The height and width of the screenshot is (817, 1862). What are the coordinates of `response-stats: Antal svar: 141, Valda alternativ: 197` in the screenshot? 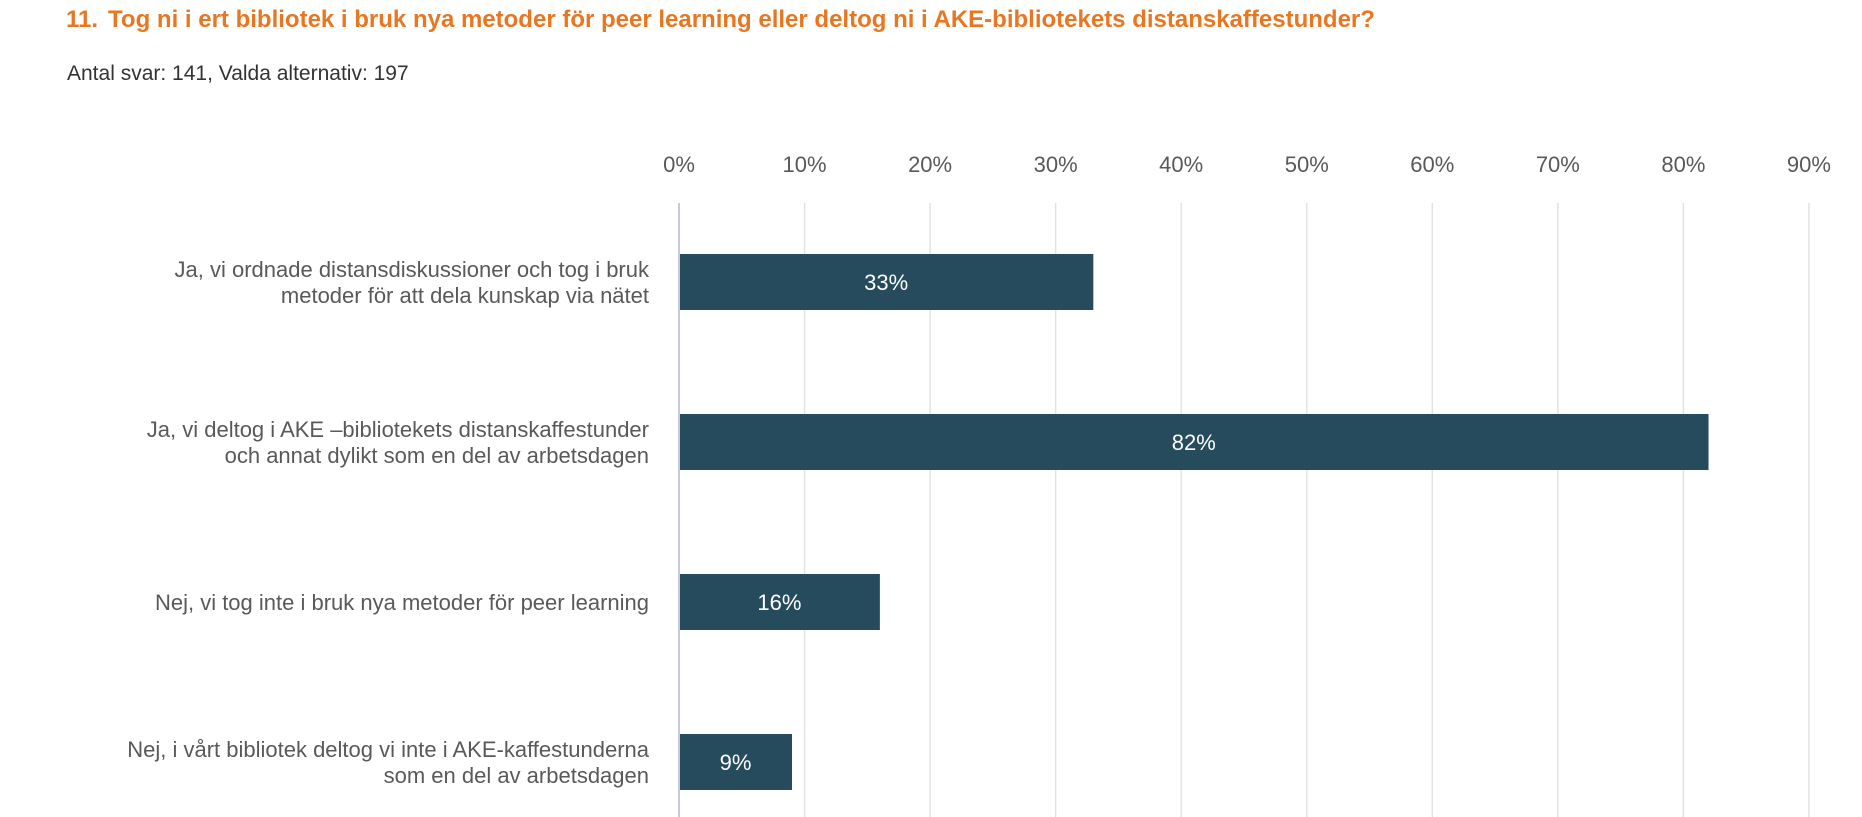 It's located at (238, 73).